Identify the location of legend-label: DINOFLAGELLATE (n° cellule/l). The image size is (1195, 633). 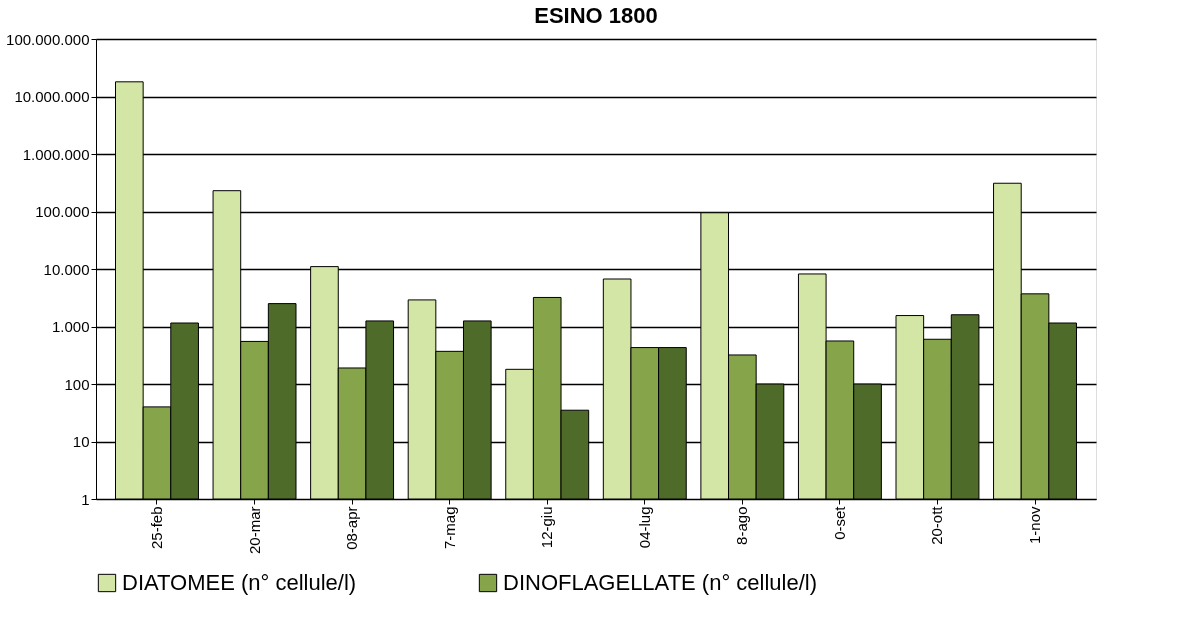
(660, 582).